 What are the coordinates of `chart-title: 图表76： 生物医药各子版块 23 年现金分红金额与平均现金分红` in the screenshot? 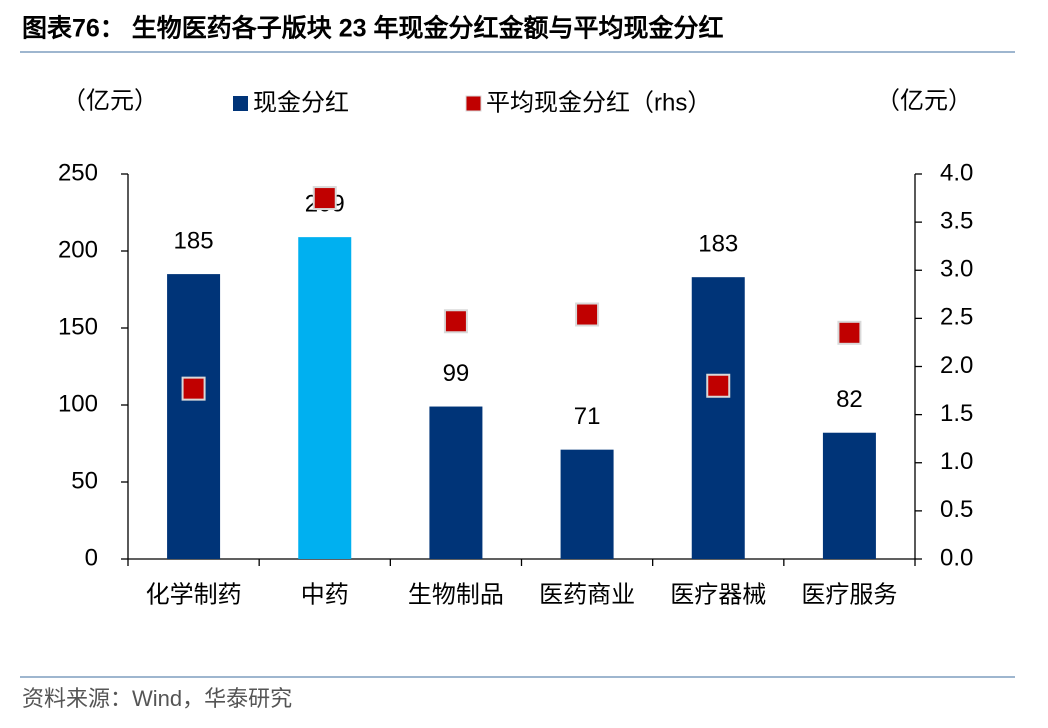 It's located at (372, 28).